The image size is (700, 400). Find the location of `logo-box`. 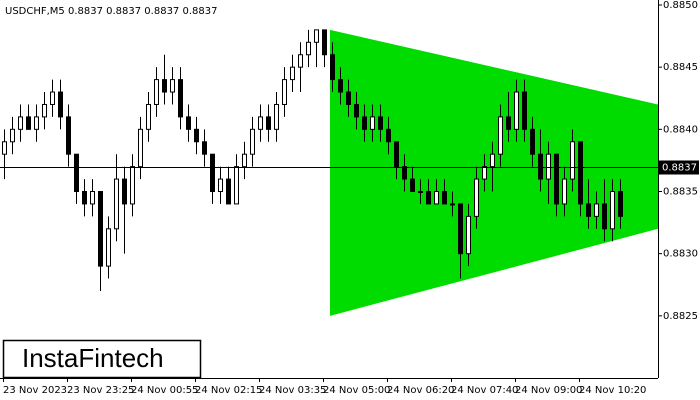

logo-box is located at coordinates (102, 359).